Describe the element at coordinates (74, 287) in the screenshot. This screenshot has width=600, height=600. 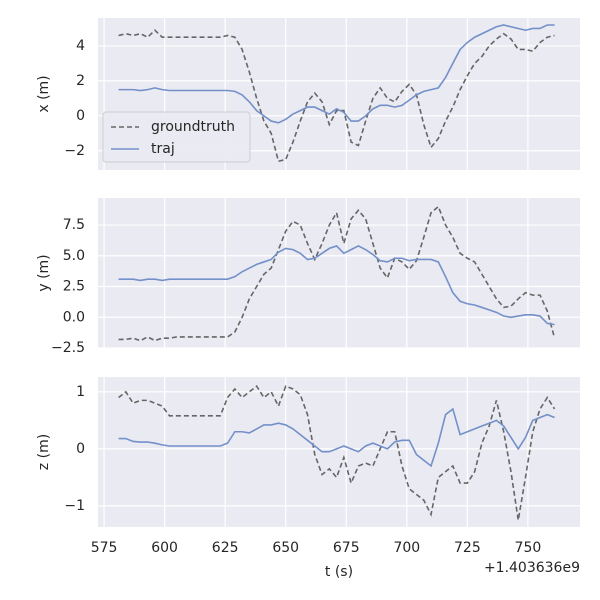
I see `y-tick-label: 2.5` at that location.